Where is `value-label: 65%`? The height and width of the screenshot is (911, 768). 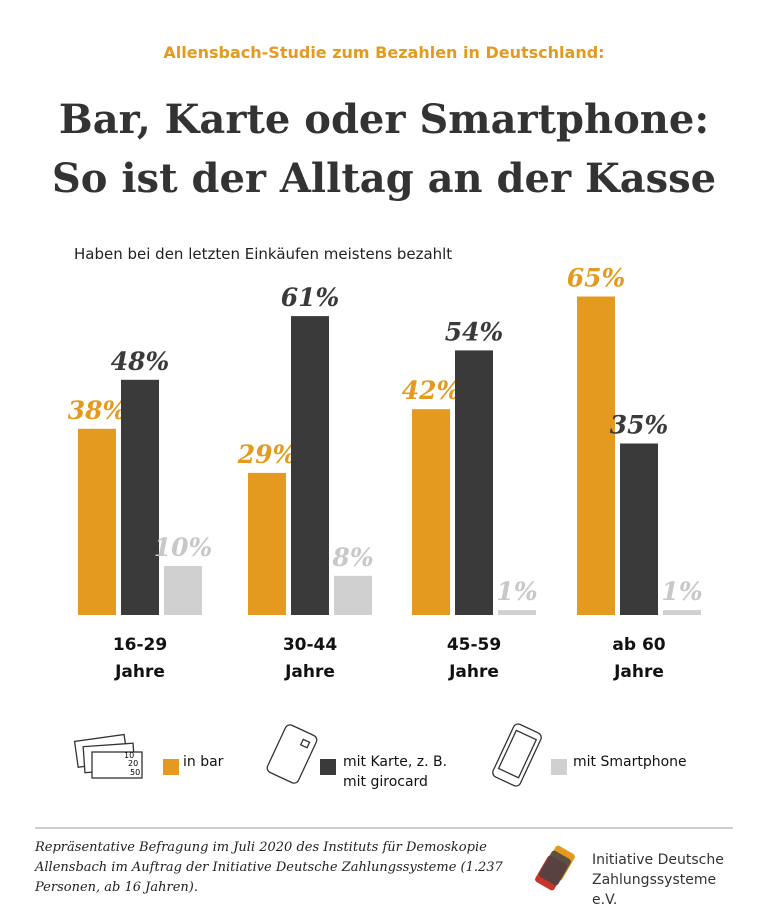
value-label: 65% is located at coordinates (596, 278).